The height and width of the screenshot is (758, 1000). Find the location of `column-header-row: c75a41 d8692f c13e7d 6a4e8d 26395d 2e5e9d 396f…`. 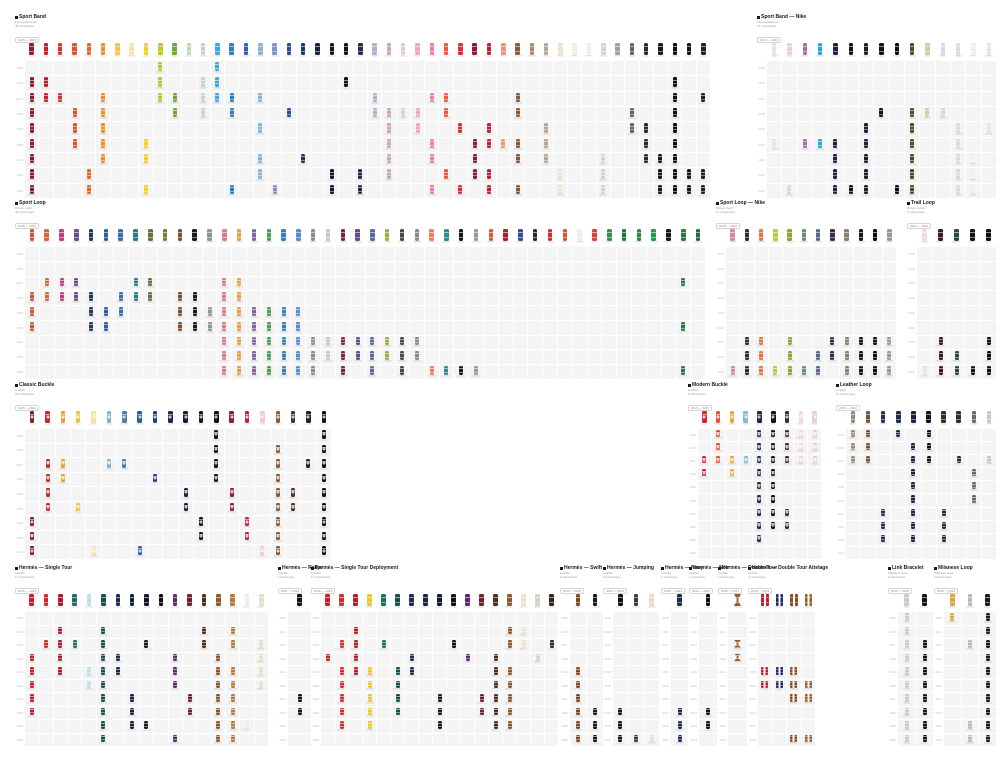

column-header-row: c75a41 d8692f c13e7d 6a4e8d 26395d 2e5e9d 396f… is located at coordinates (360, 236).